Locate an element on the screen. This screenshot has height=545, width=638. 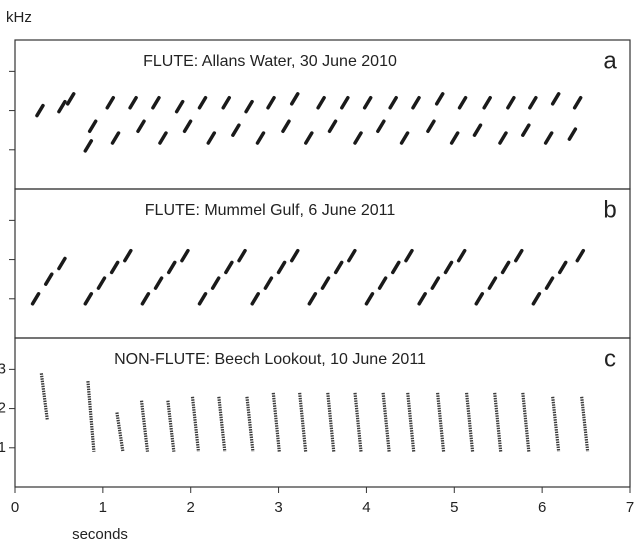
x-axis-label: seconds is located at coordinates (100, 534).